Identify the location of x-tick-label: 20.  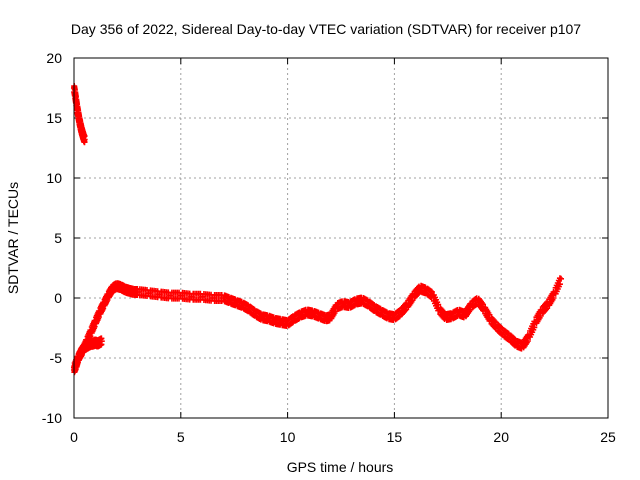
(501, 437).